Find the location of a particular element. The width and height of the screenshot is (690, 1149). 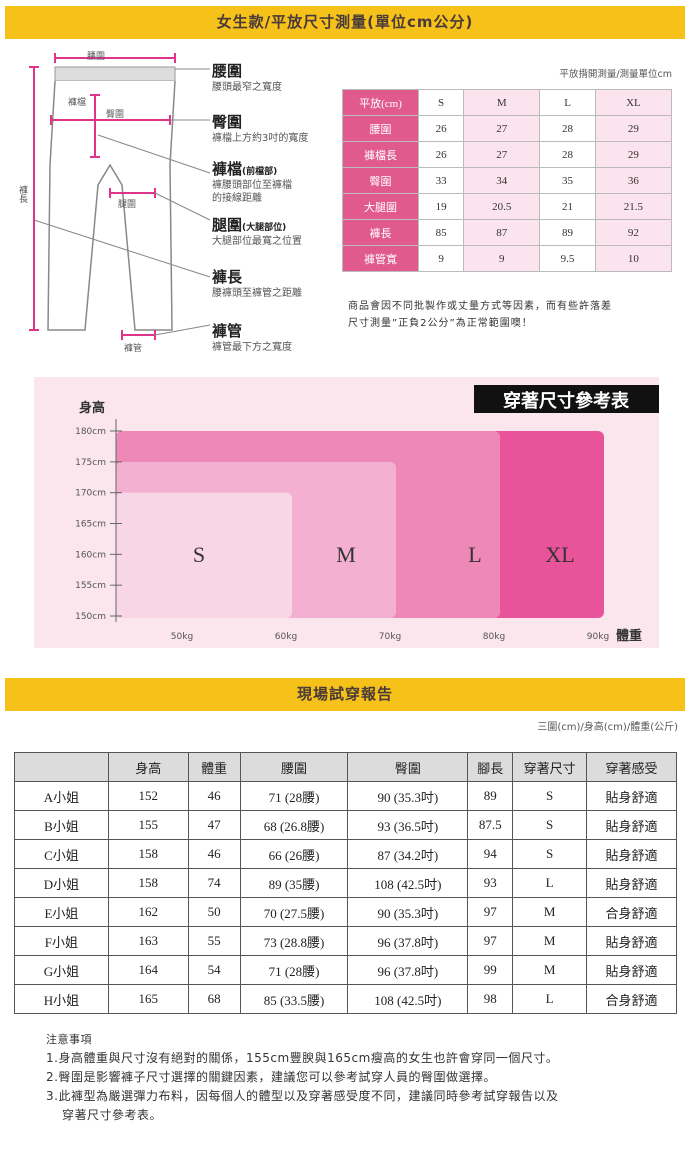

table-row: 腰圍 26 27 28 29 is located at coordinates (507, 128).